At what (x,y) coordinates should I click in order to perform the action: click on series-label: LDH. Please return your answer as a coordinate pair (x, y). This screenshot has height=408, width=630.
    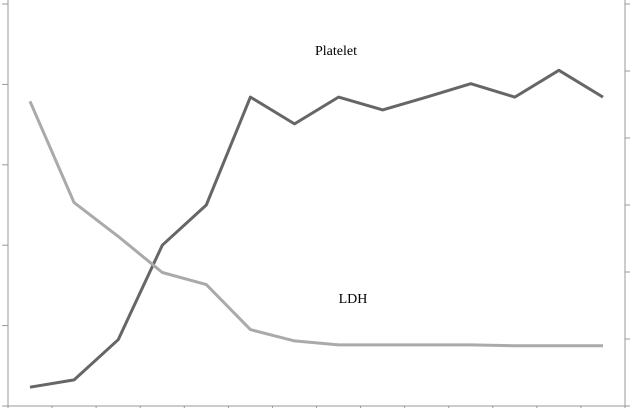
    Looking at the image, I should click on (353, 299).